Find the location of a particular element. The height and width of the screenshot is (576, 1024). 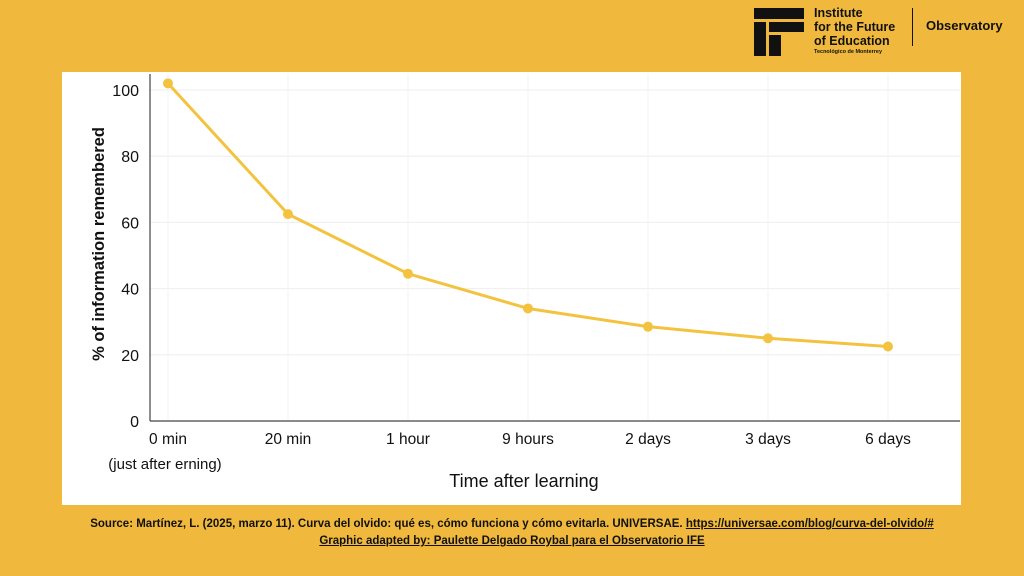

y-tick-label-2: 40 is located at coordinates (130, 290).